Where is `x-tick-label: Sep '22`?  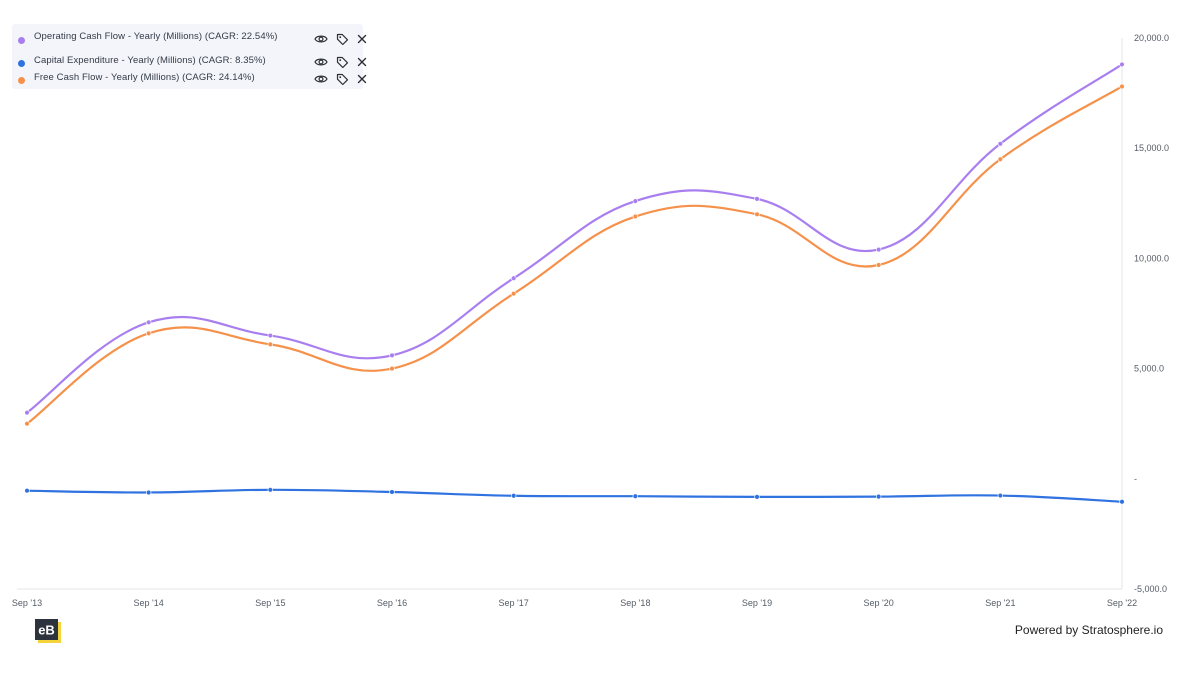 x-tick-label: Sep '22 is located at coordinates (1122, 603).